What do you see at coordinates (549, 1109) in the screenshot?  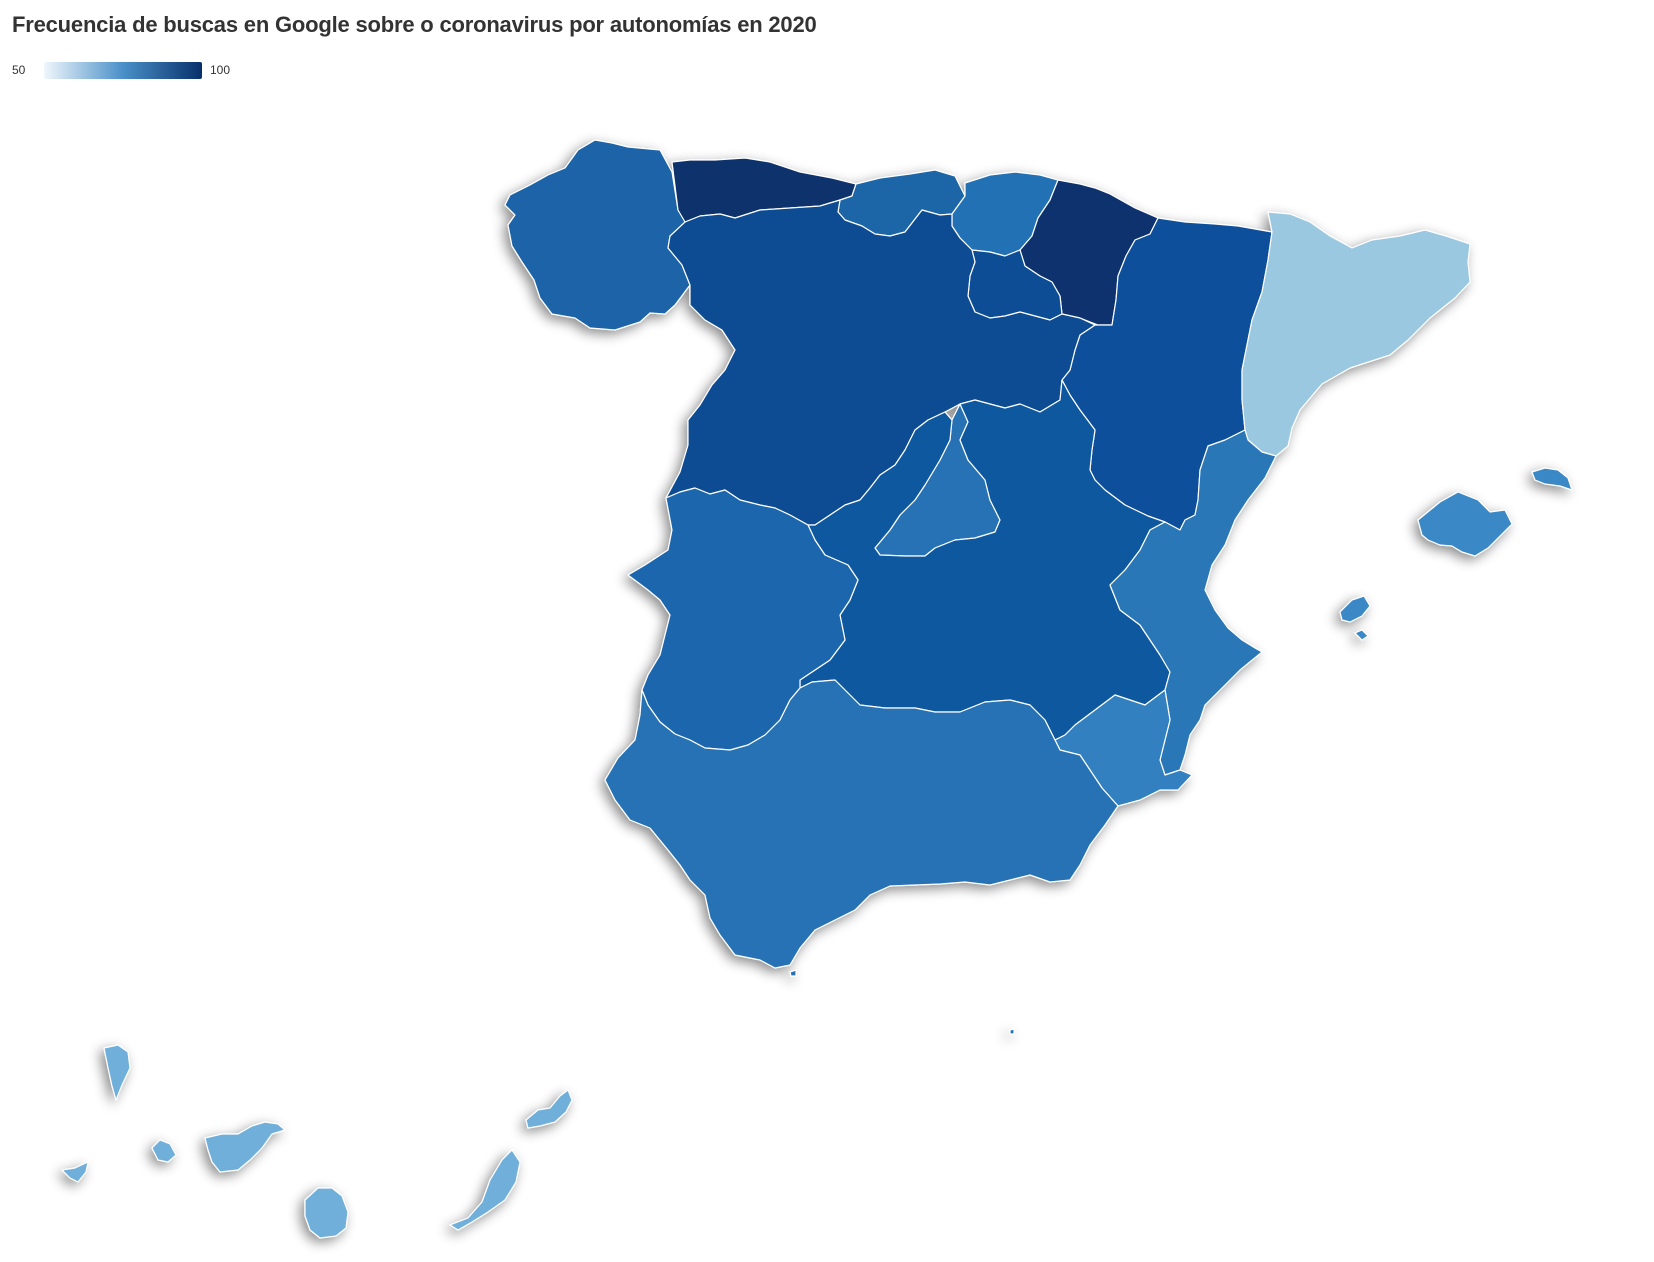 I see `region-islas-canarias-lanzarote` at bounding box center [549, 1109].